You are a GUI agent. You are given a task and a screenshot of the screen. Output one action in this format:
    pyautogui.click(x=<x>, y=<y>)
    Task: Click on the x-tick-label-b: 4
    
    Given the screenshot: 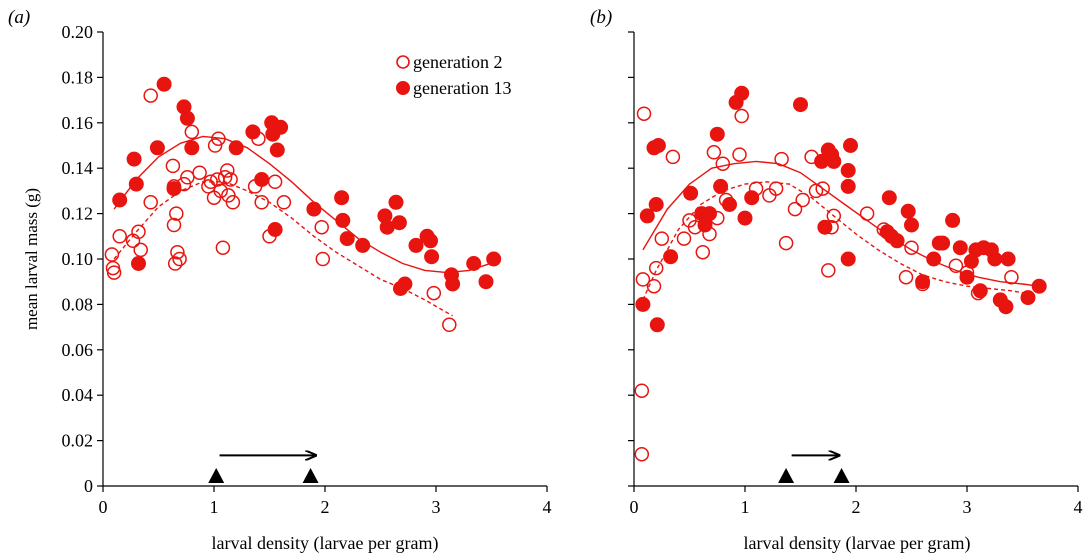 What is the action you would take?
    pyautogui.click(x=1078, y=507)
    